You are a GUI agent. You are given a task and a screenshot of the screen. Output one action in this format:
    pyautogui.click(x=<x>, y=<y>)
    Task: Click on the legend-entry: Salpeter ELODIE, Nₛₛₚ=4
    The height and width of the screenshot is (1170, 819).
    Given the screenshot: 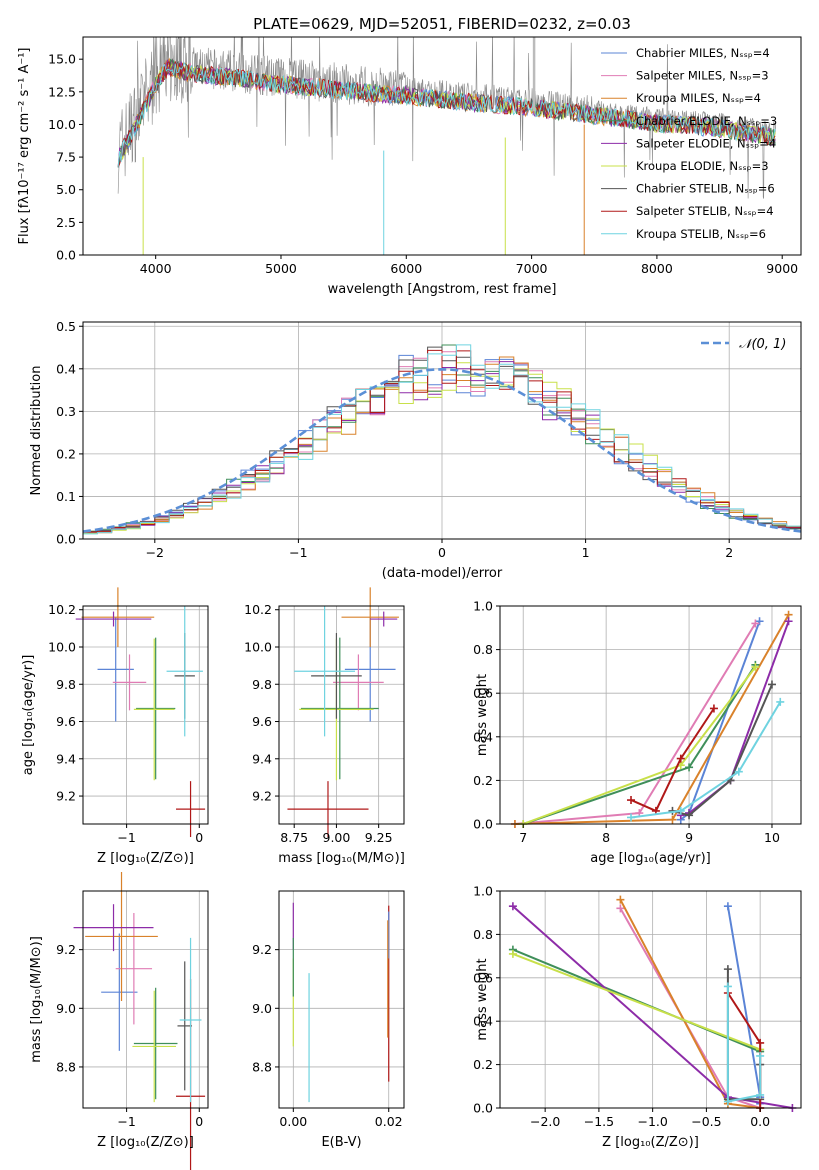 What is the action you would take?
    pyautogui.click(x=706, y=143)
    